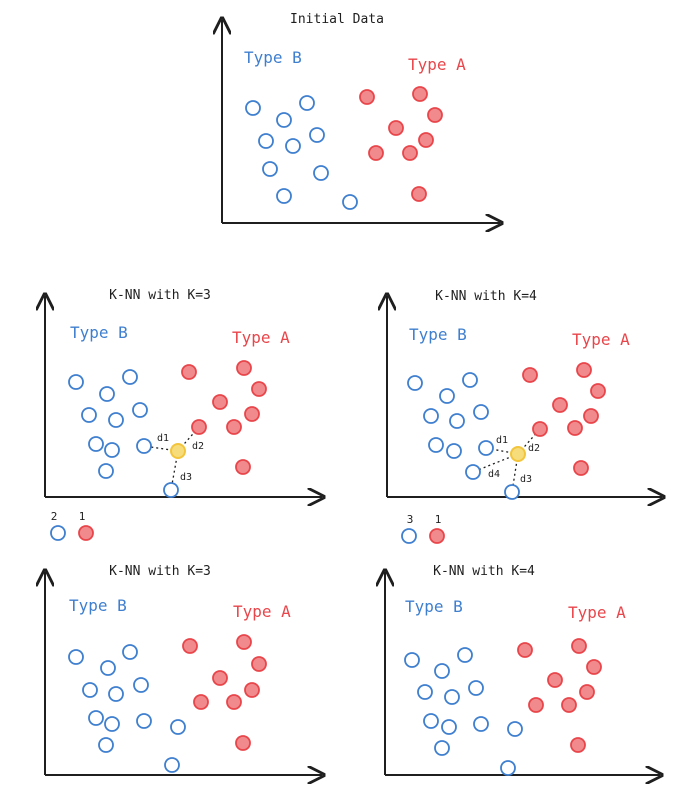 This screenshot has height=798, width=690. I want to click on type-b-count: 3, so click(410, 519).